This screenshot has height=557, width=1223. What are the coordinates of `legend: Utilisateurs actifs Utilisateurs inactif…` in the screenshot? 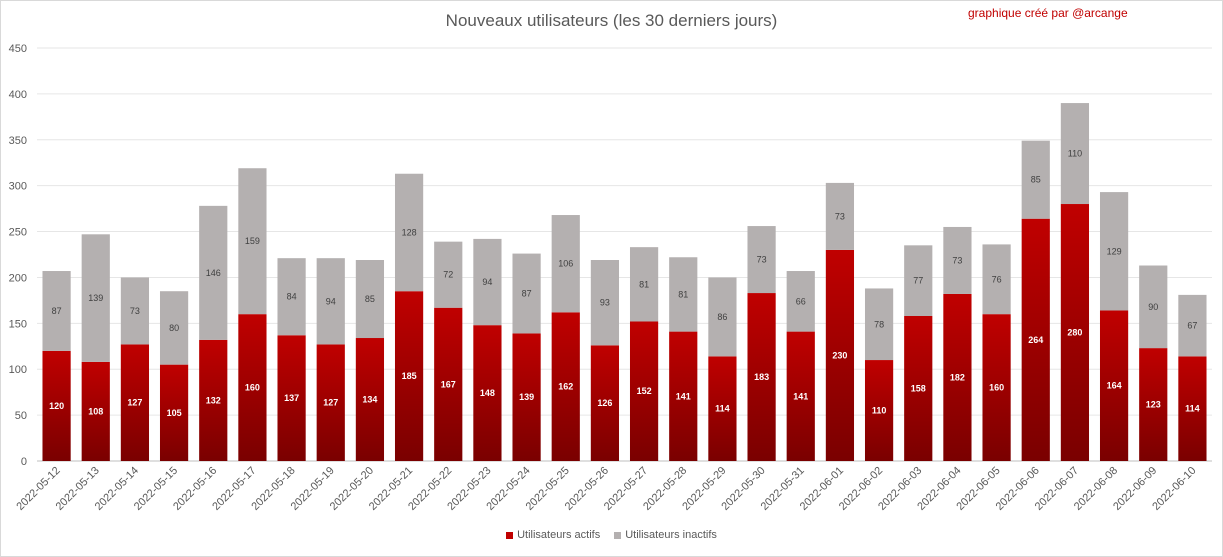 It's located at (611, 535).